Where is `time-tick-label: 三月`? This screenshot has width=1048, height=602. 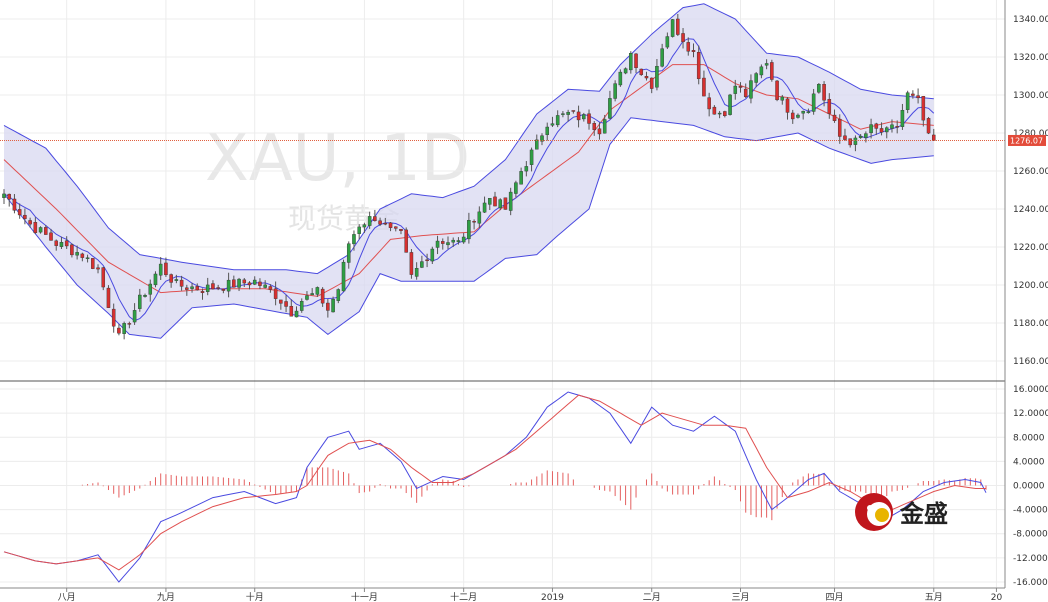
time-tick-label: 三月 is located at coordinates (740, 597).